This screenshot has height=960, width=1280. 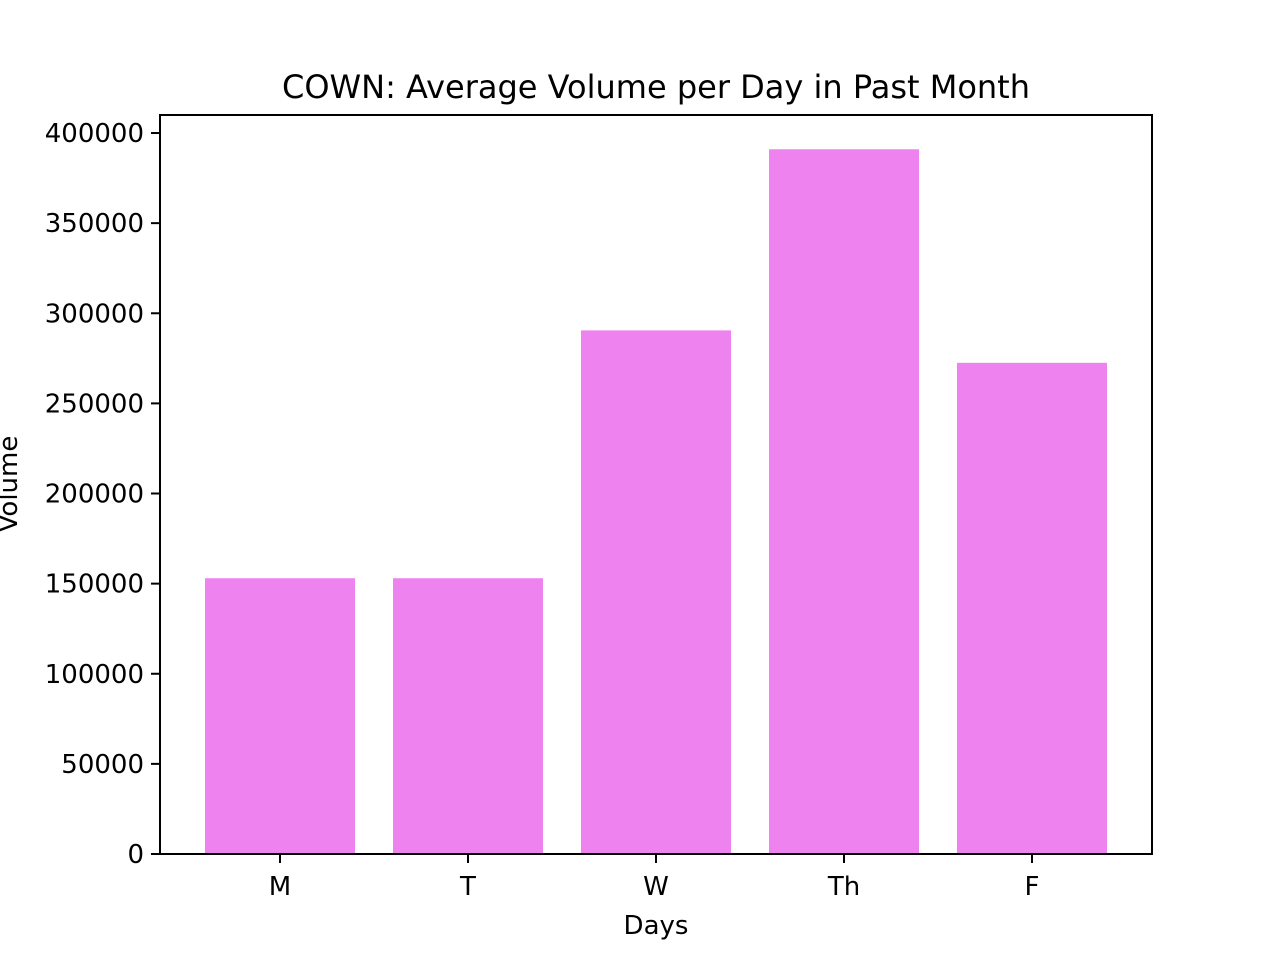 I want to click on bar-th, so click(x=844, y=501).